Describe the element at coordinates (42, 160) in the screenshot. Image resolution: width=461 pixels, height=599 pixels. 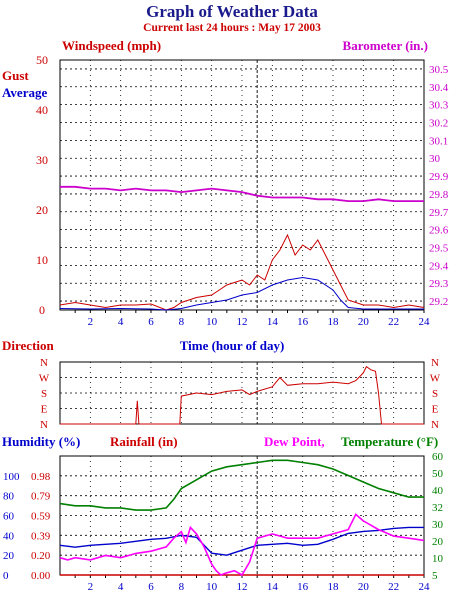
I see `wind-ytick-30: 30` at that location.